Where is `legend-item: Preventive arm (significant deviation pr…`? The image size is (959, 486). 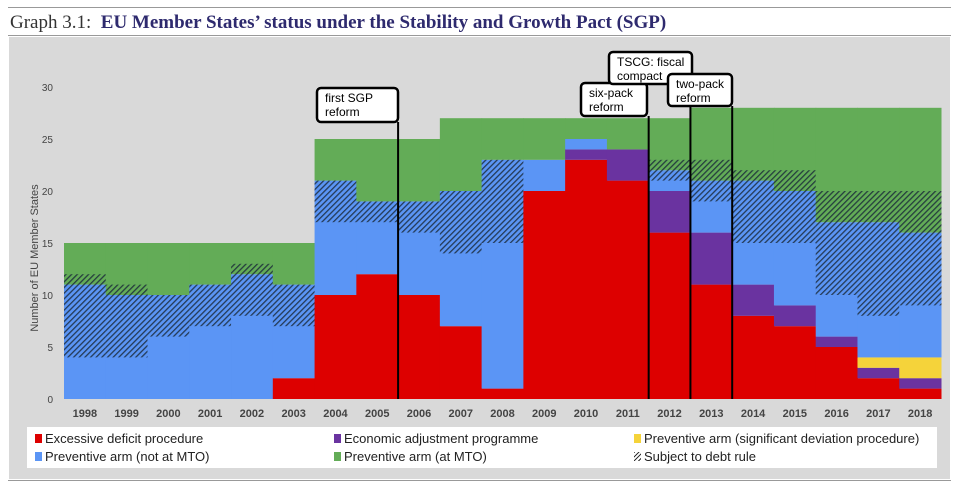
legend-item: Preventive arm (significant deviation pr… is located at coordinates (776, 438).